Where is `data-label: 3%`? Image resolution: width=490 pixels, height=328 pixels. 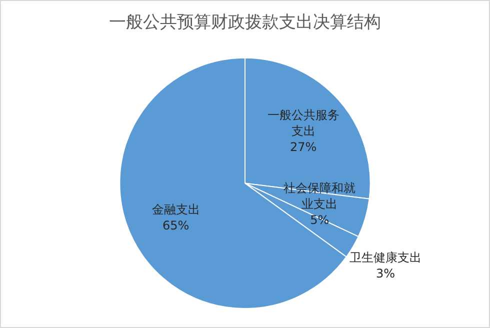 data-label: 3% is located at coordinates (386, 273).